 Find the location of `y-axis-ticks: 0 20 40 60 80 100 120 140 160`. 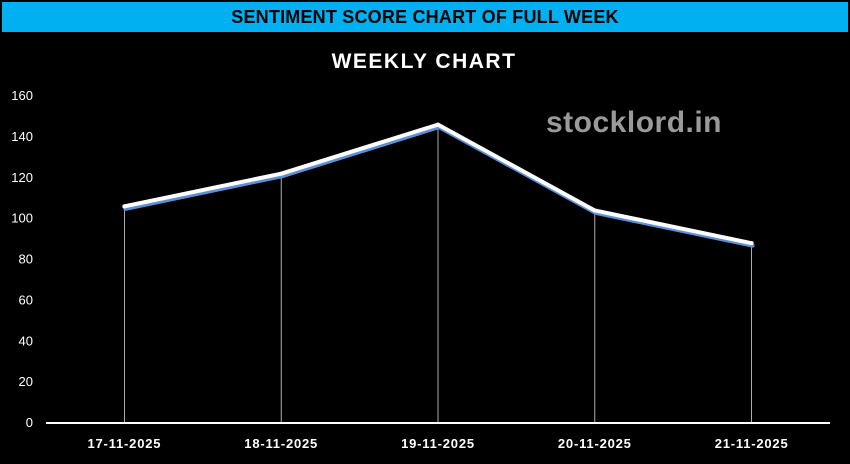

y-axis-ticks: 0 20 40 60 80 100 120 140 160 is located at coordinates (22, 259).